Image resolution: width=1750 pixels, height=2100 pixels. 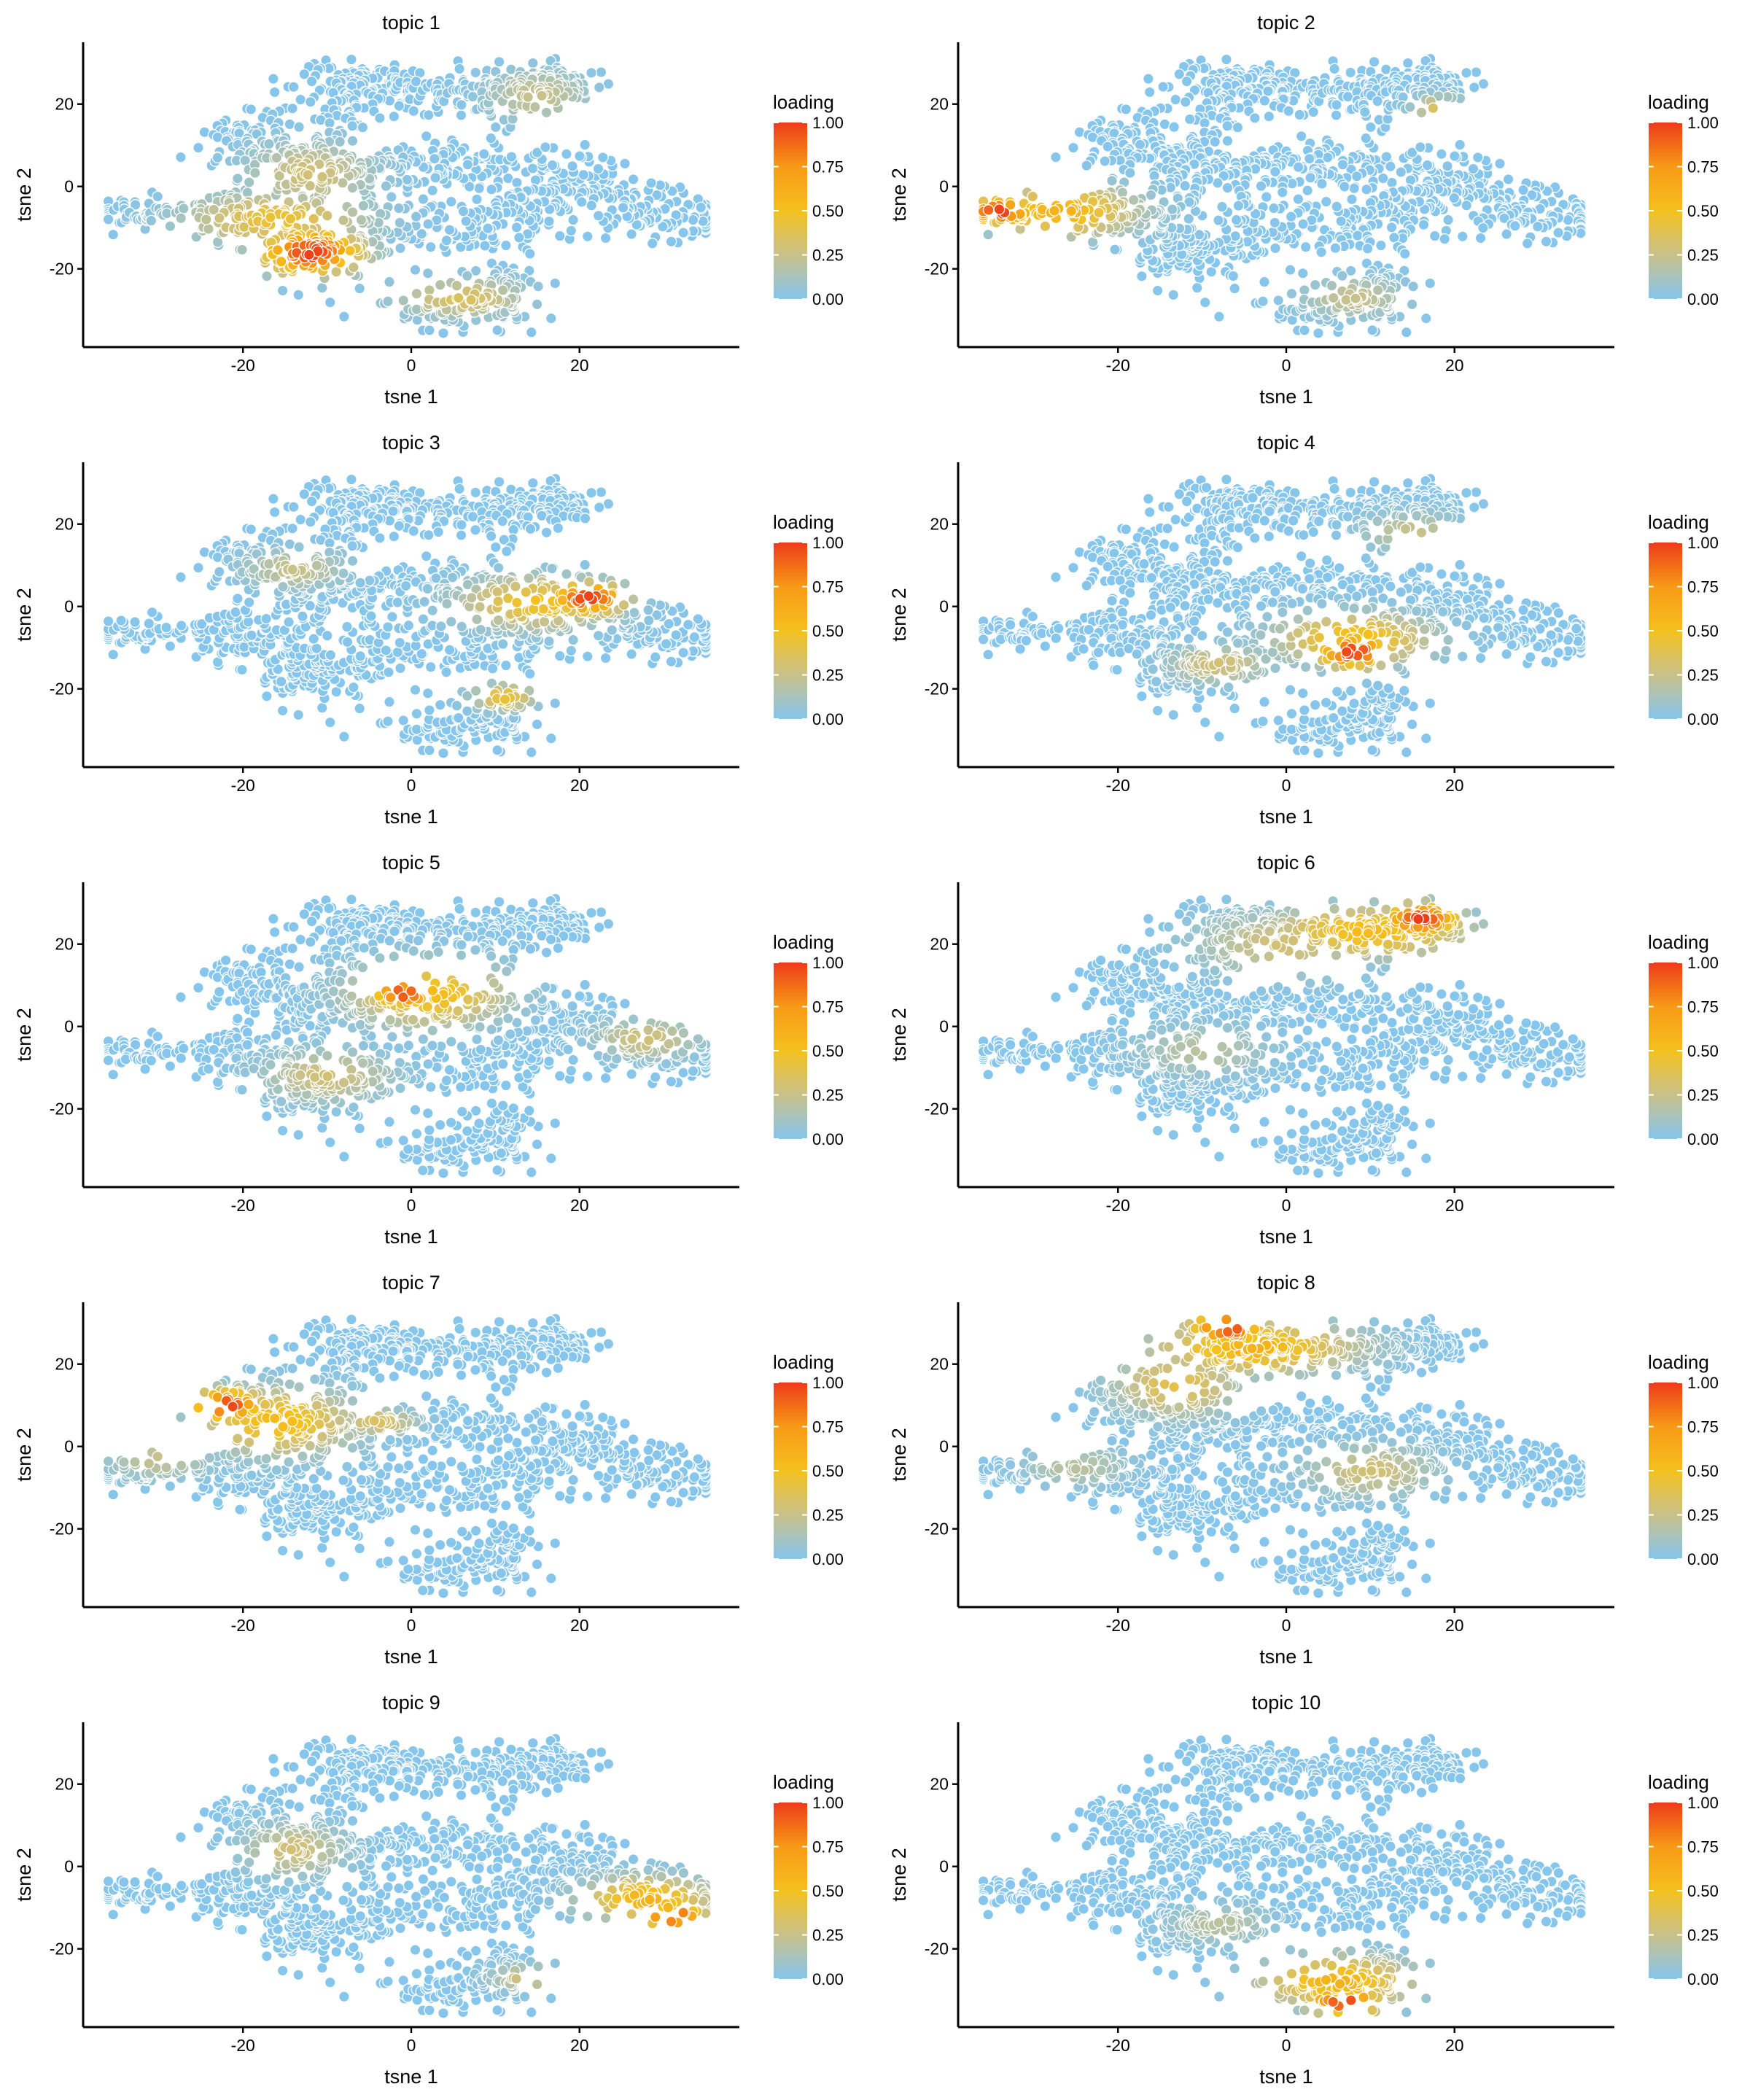 What do you see at coordinates (828, 543) in the screenshot?
I see `legend-tick-label: 1.00` at bounding box center [828, 543].